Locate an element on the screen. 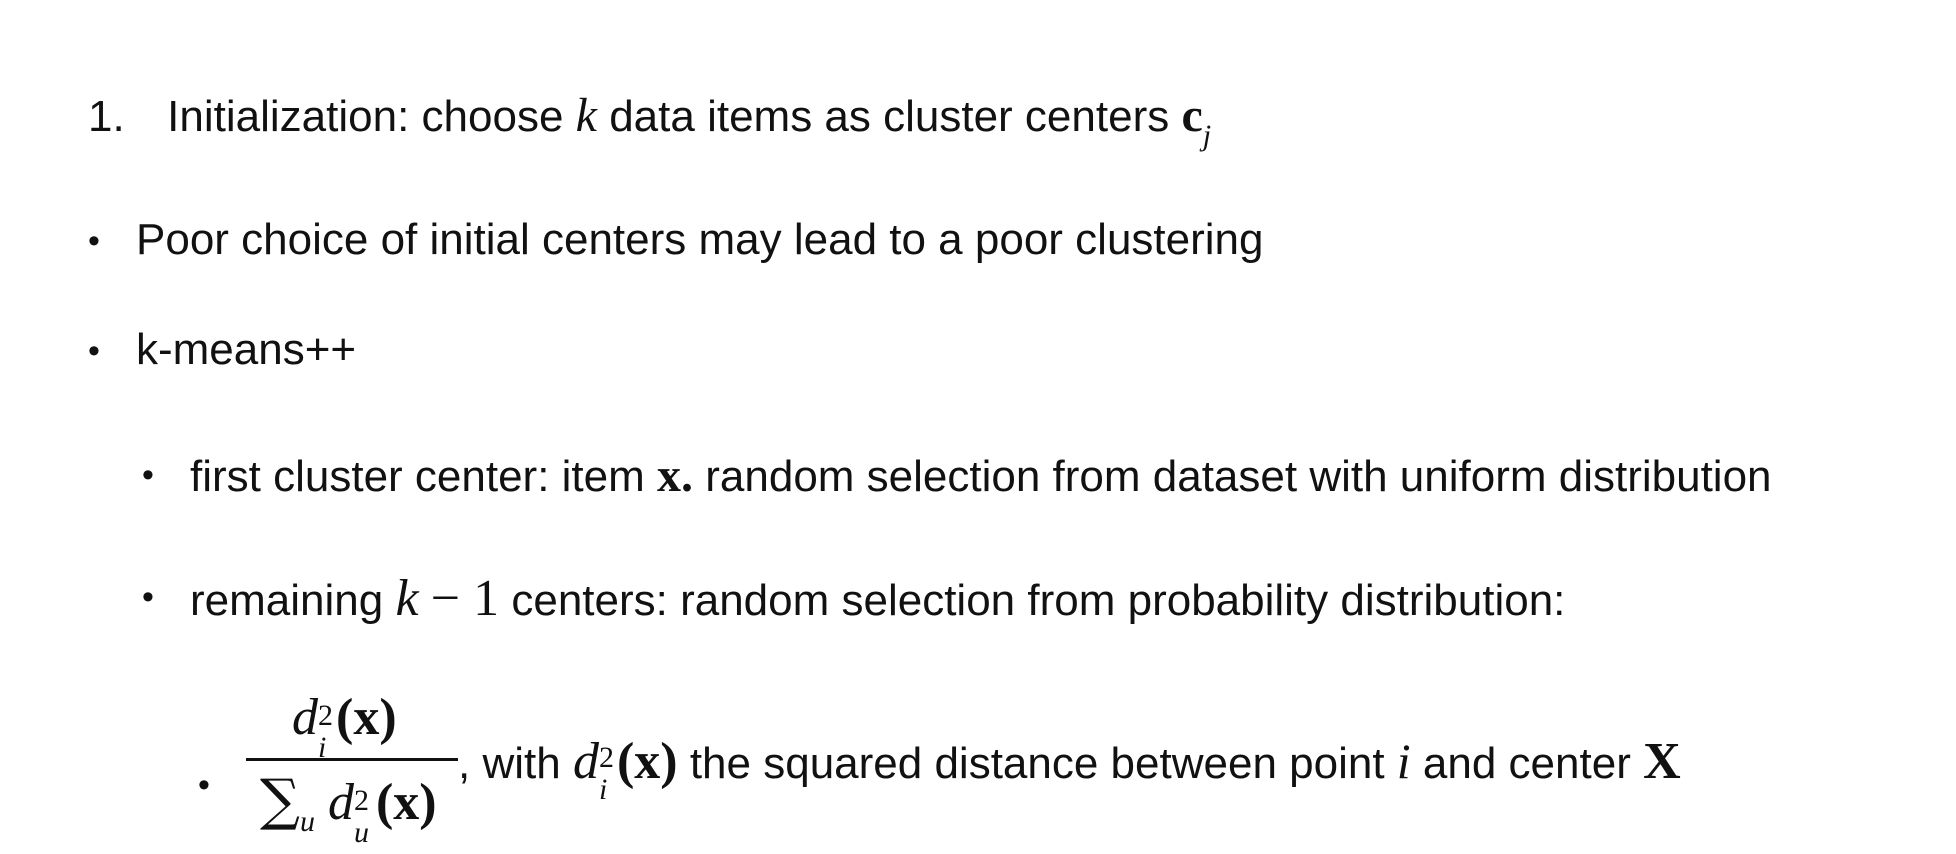 The height and width of the screenshot is (854, 1956). remaining-text-before: remaining is located at coordinates (287, 600).